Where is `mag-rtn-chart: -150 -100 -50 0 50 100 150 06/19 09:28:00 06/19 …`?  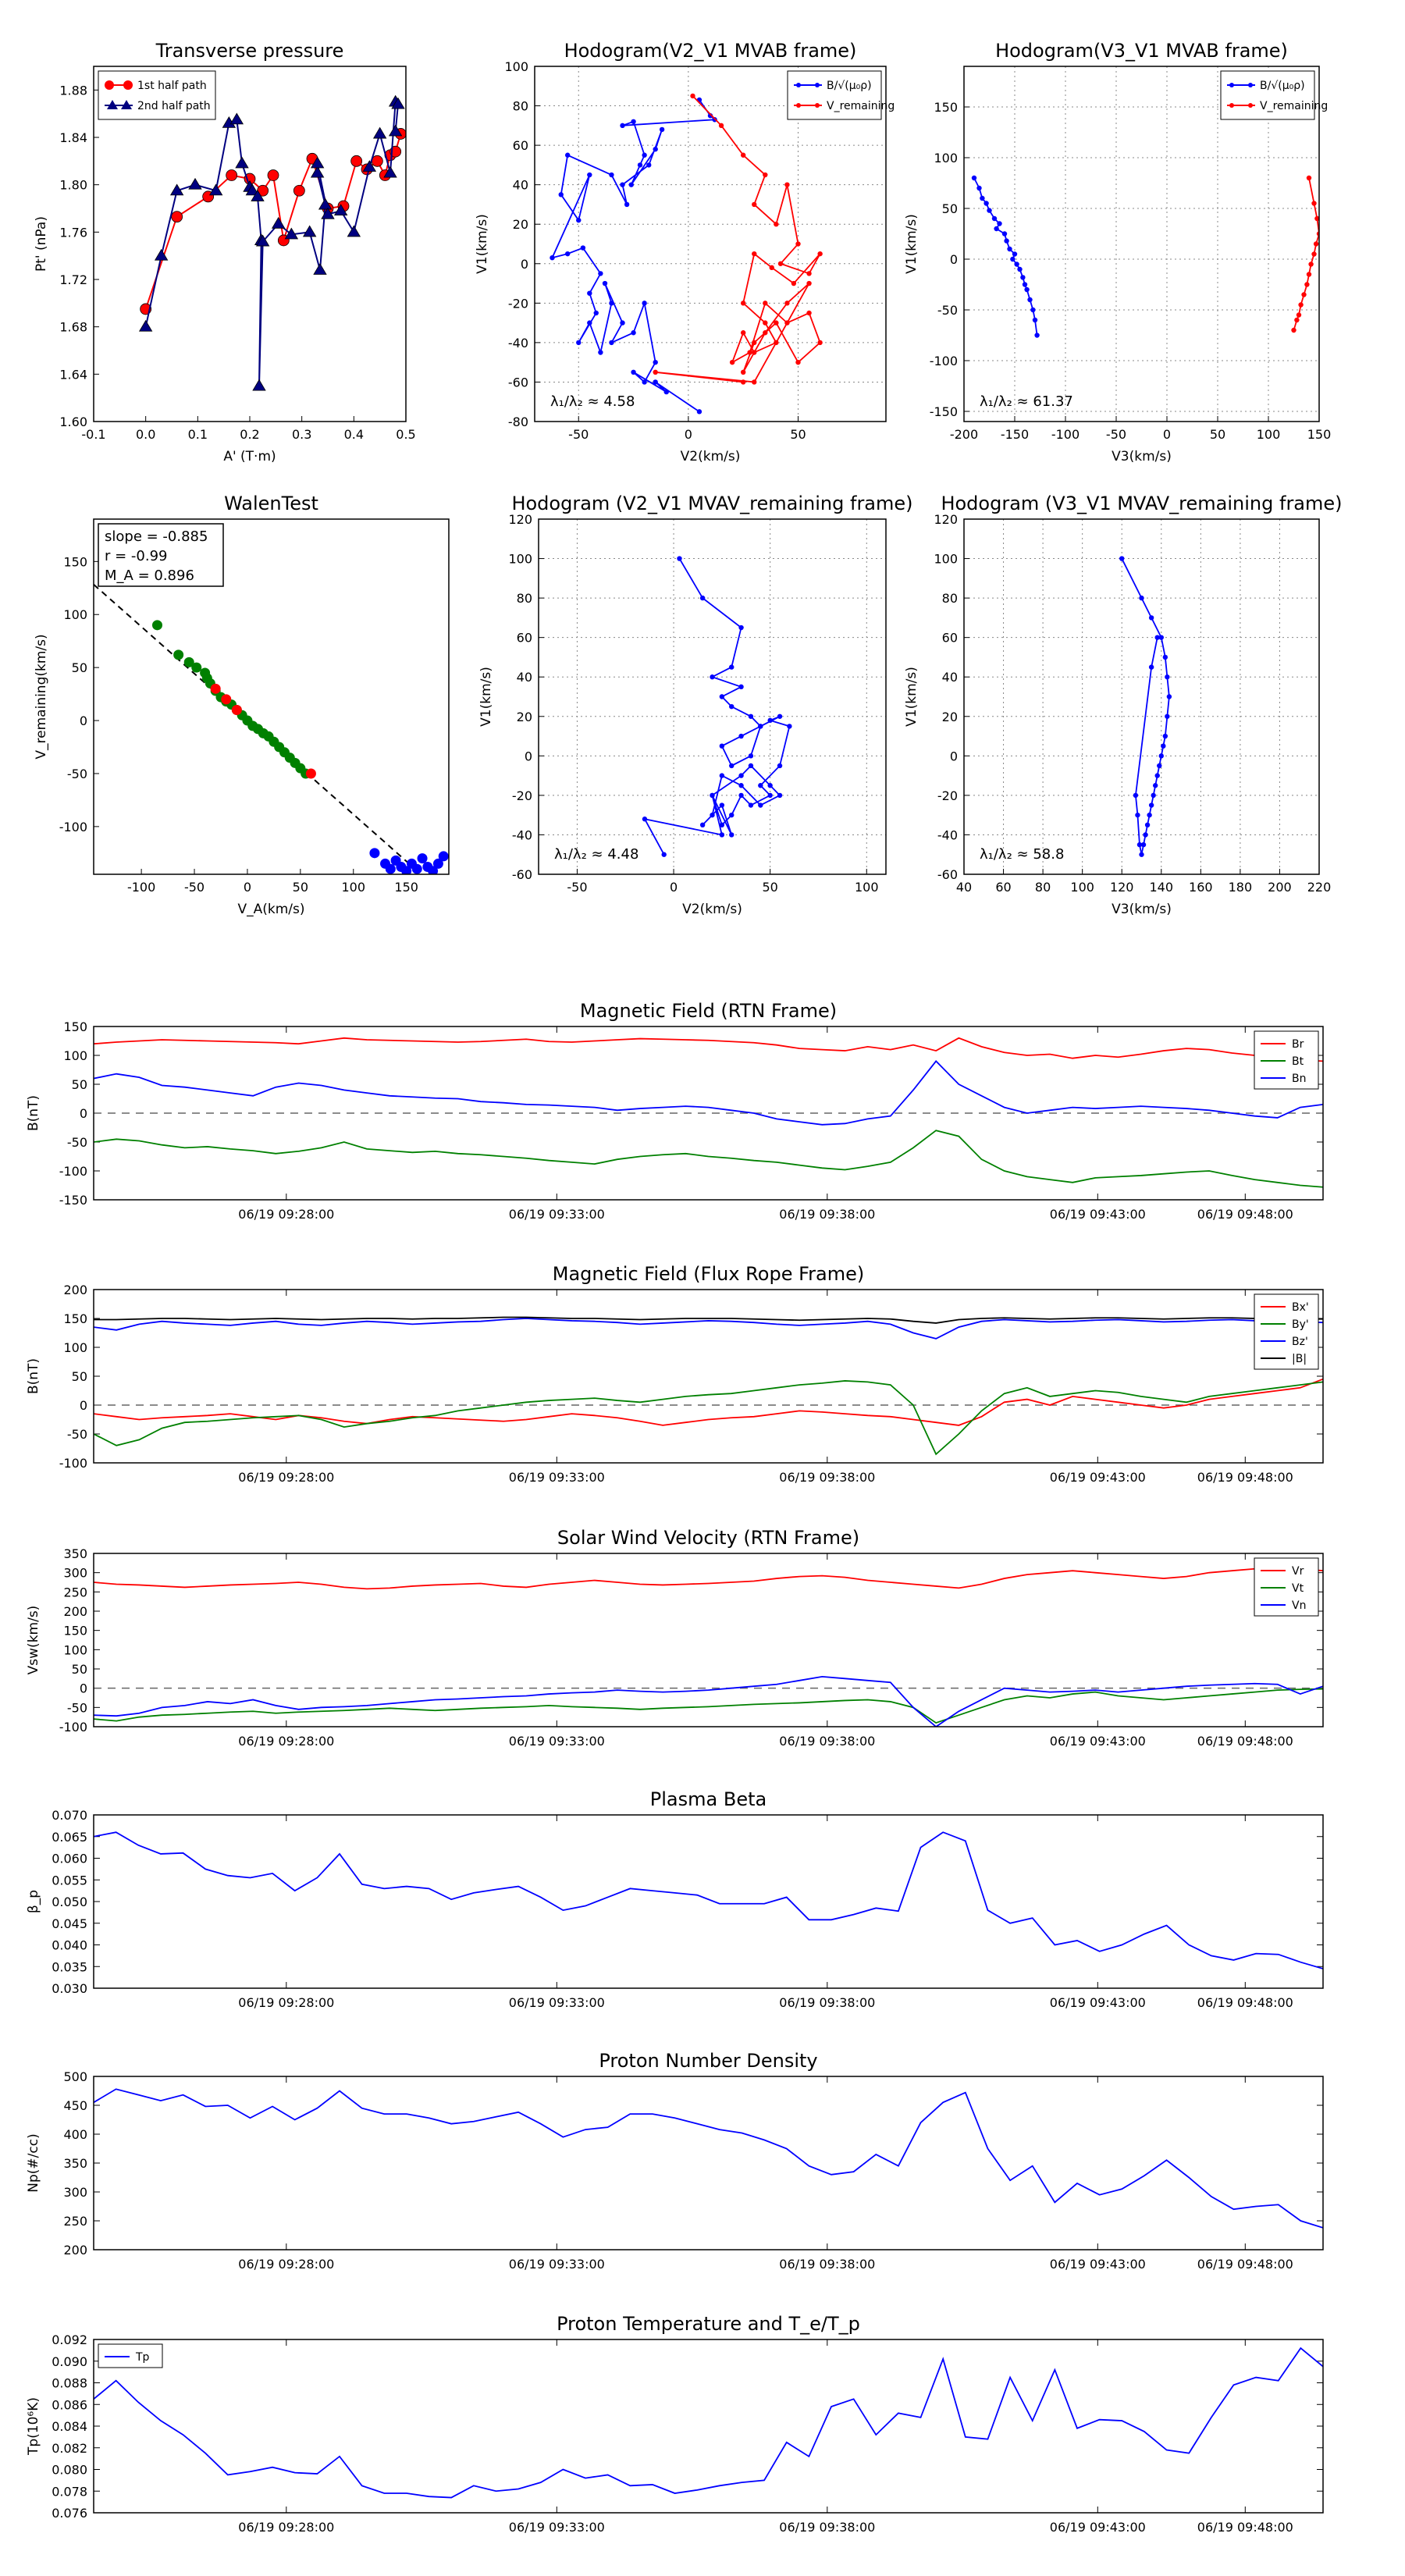 mag-rtn-chart: -150 -100 -50 0 50 100 150 06/19 09:28:00 06/19 … is located at coordinates (675, 1111).